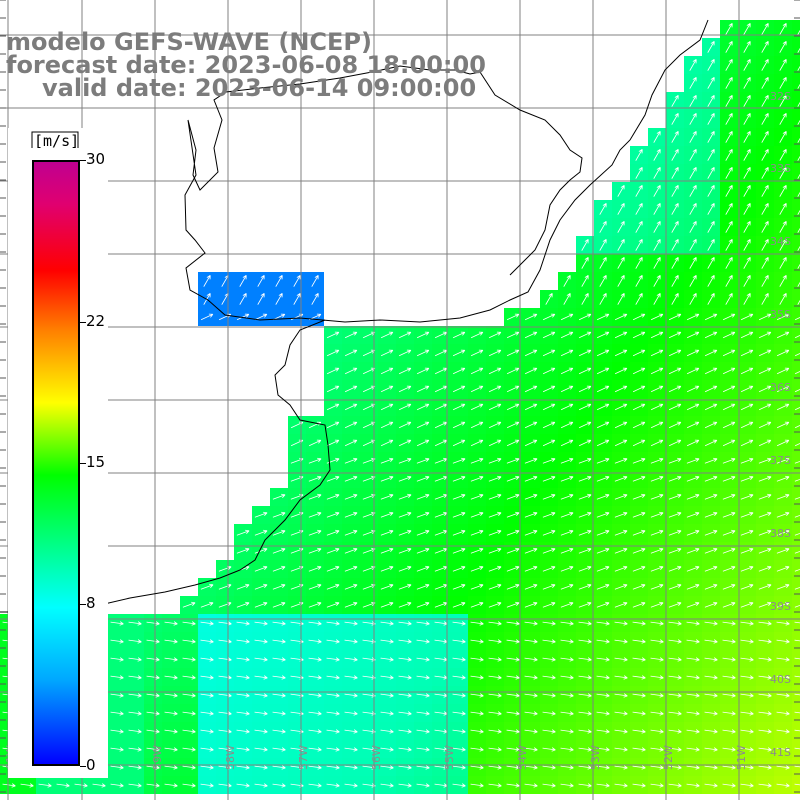  Describe the element at coordinates (780, 314) in the screenshot. I see `lat-label: 35S` at that location.